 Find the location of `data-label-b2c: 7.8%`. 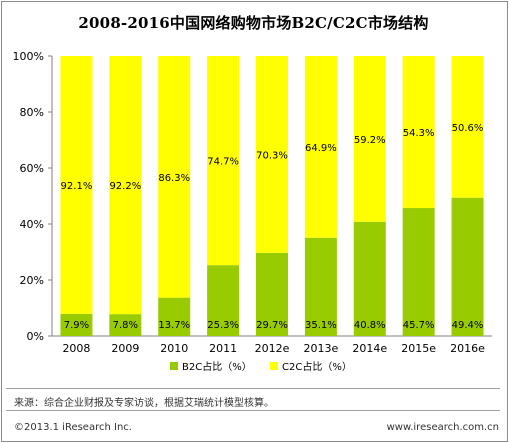

data-label-b2c: 7.8% is located at coordinates (125, 325).